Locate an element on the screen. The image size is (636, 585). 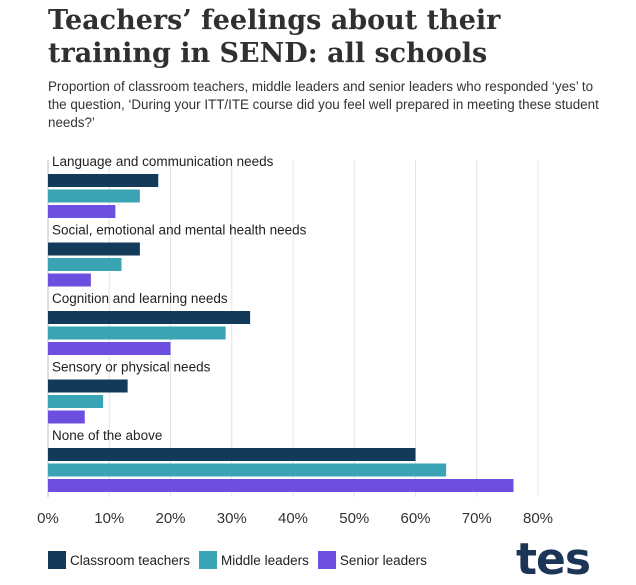
legend-swatch-middle-leaders is located at coordinates (208, 560).